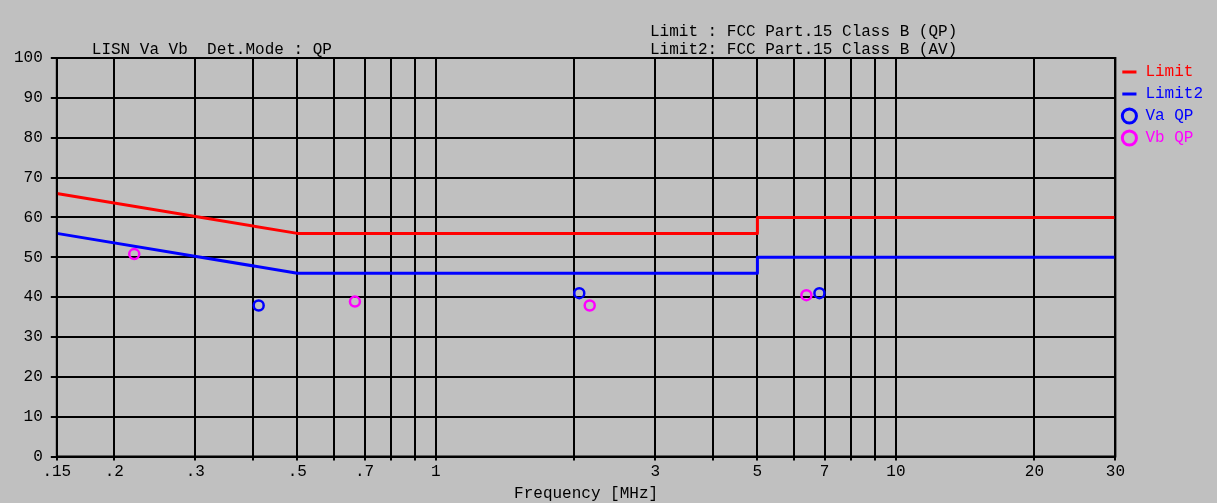 The height and width of the screenshot is (503, 1217). What do you see at coordinates (114, 472) in the screenshot?
I see `x-tick-label: .2` at bounding box center [114, 472].